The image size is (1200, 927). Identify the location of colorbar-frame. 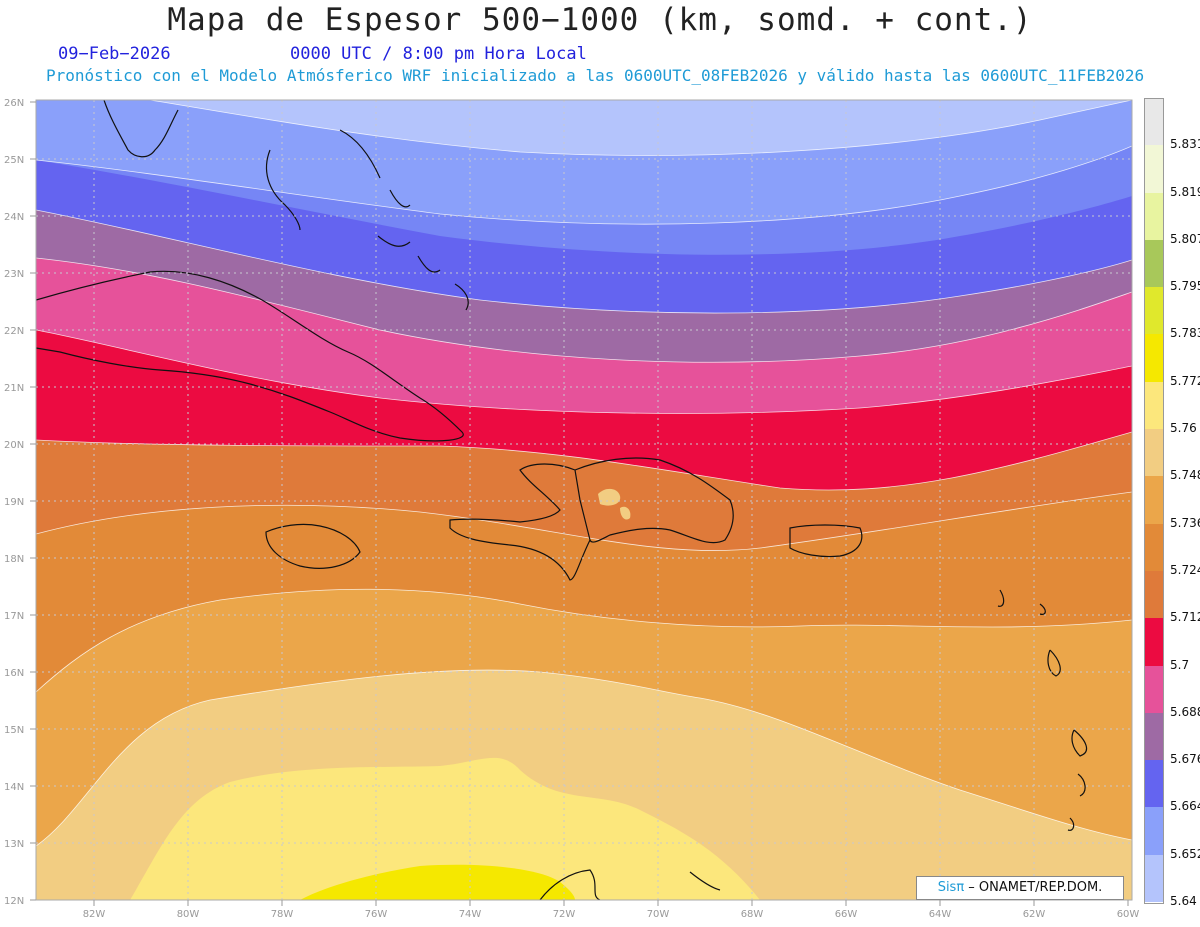
(1154, 501).